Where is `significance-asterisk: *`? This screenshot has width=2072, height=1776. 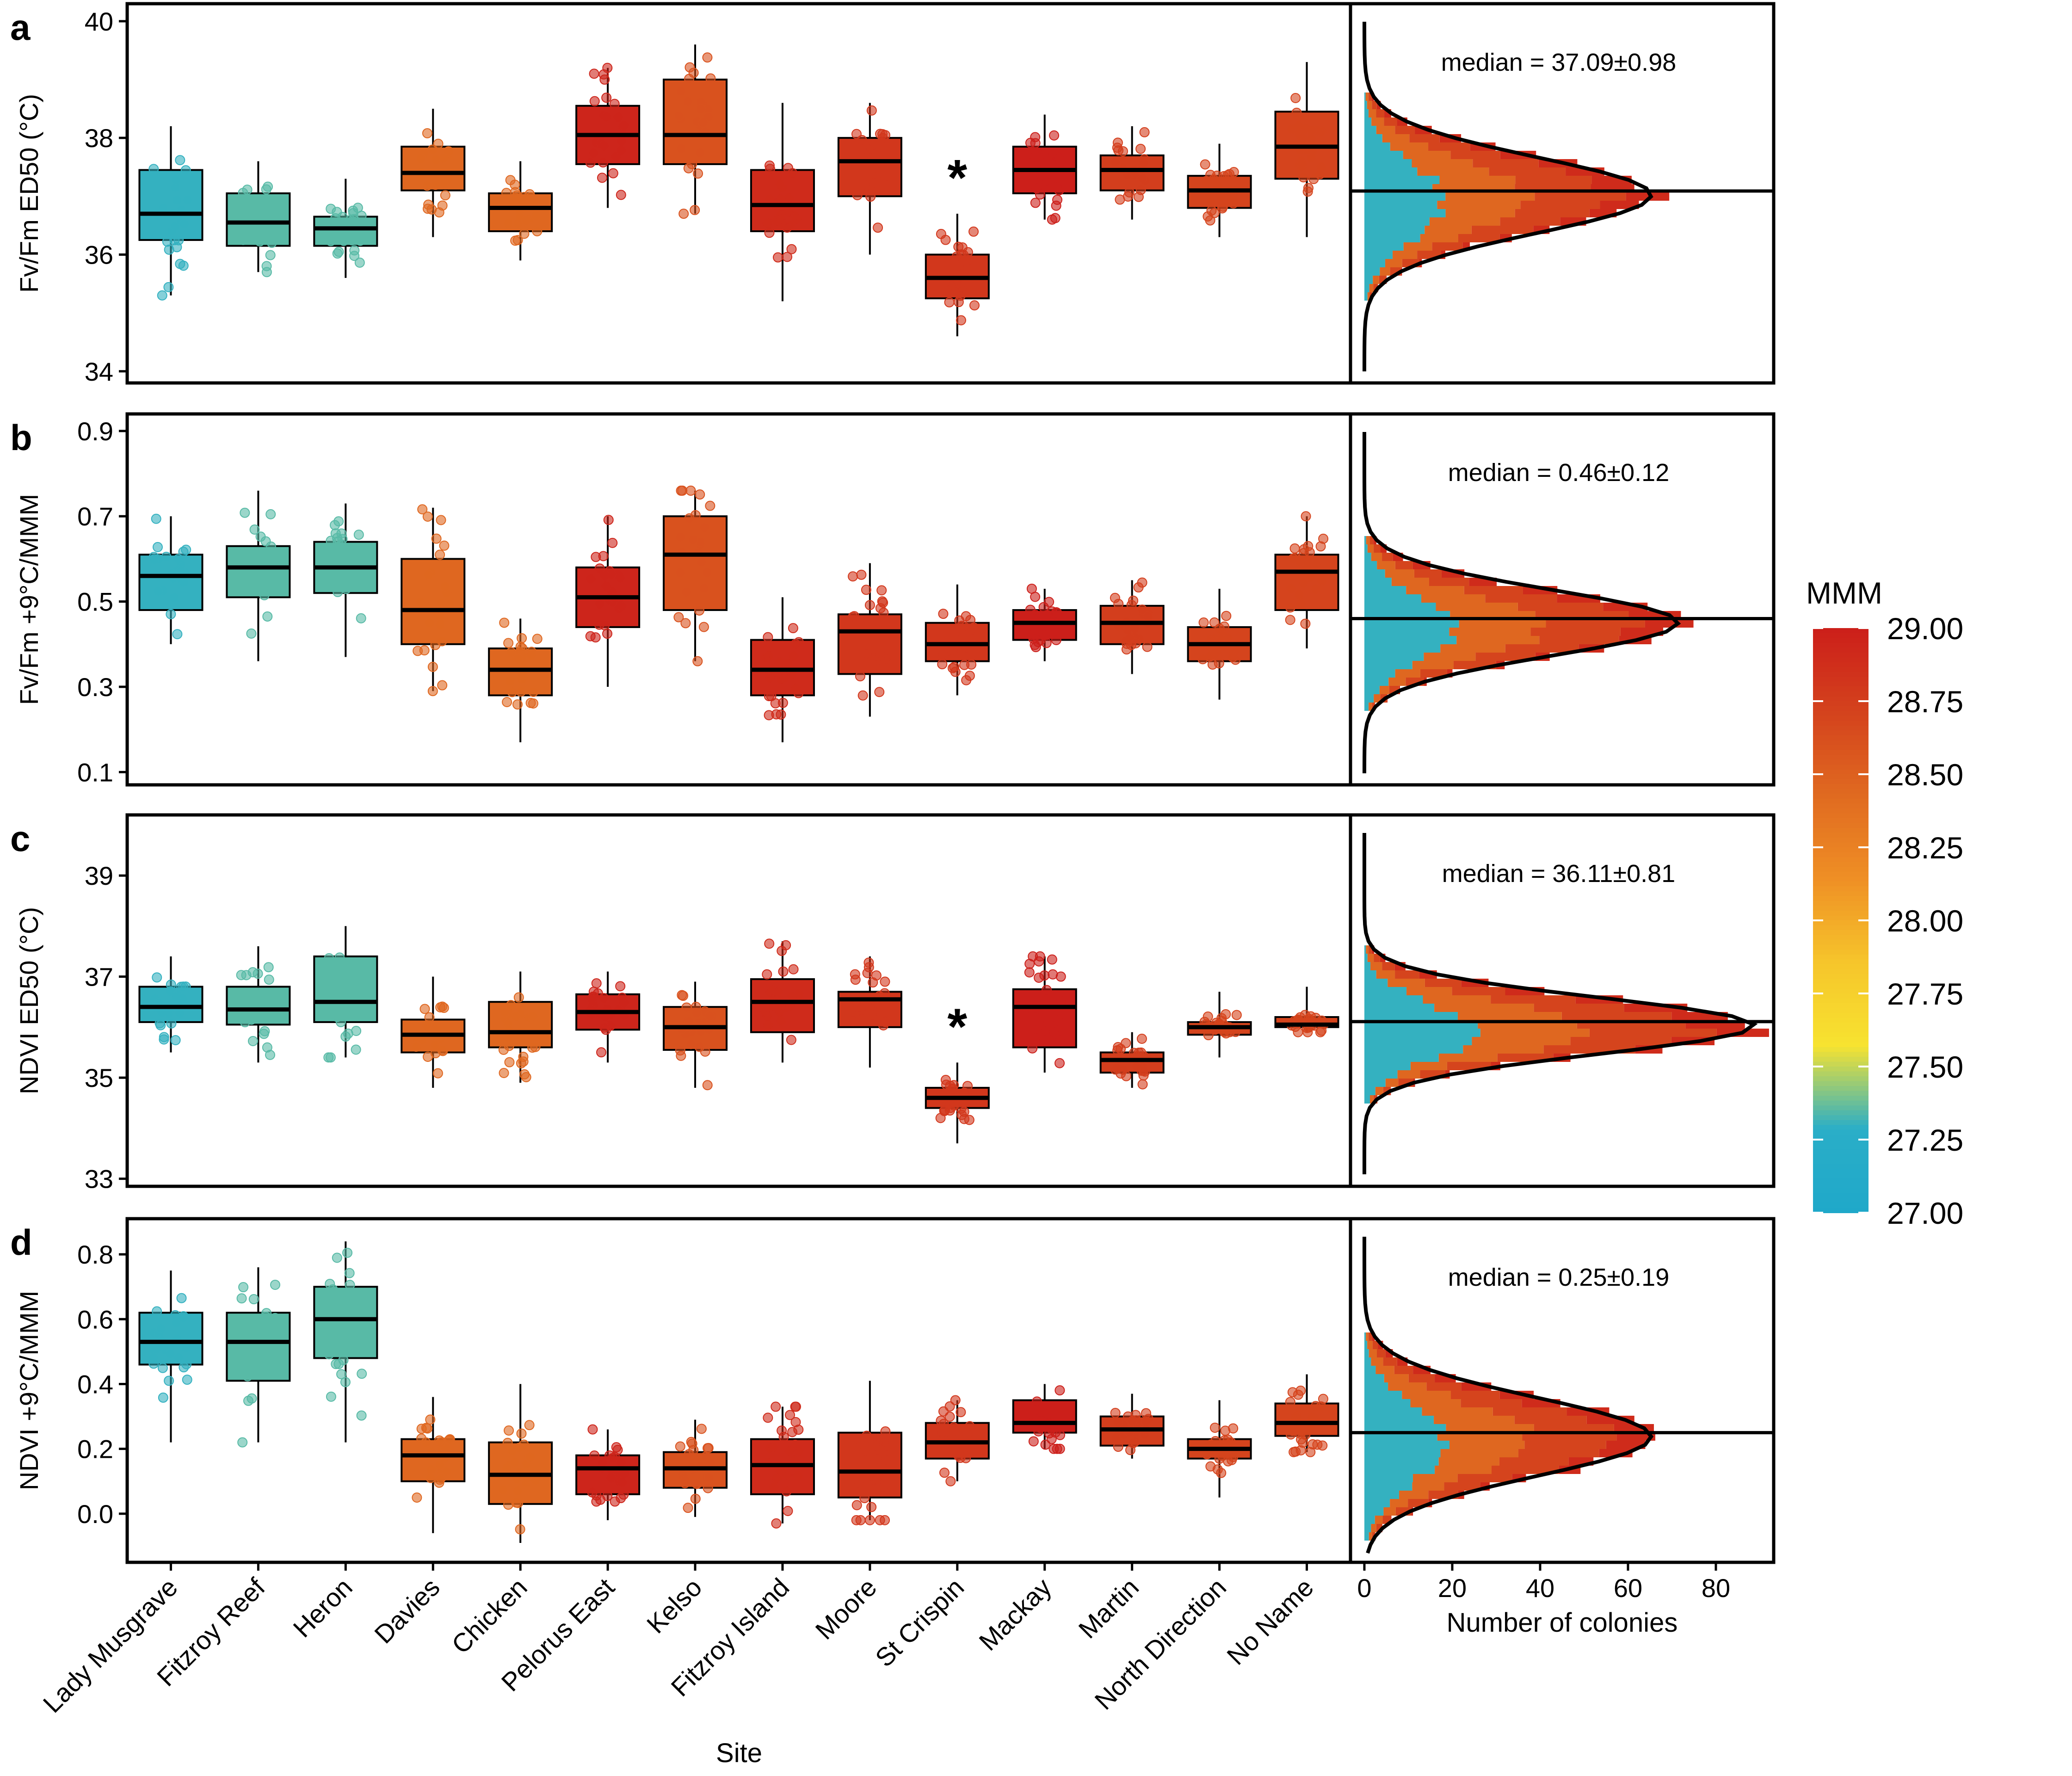
significance-asterisk: * is located at coordinates (957, 178).